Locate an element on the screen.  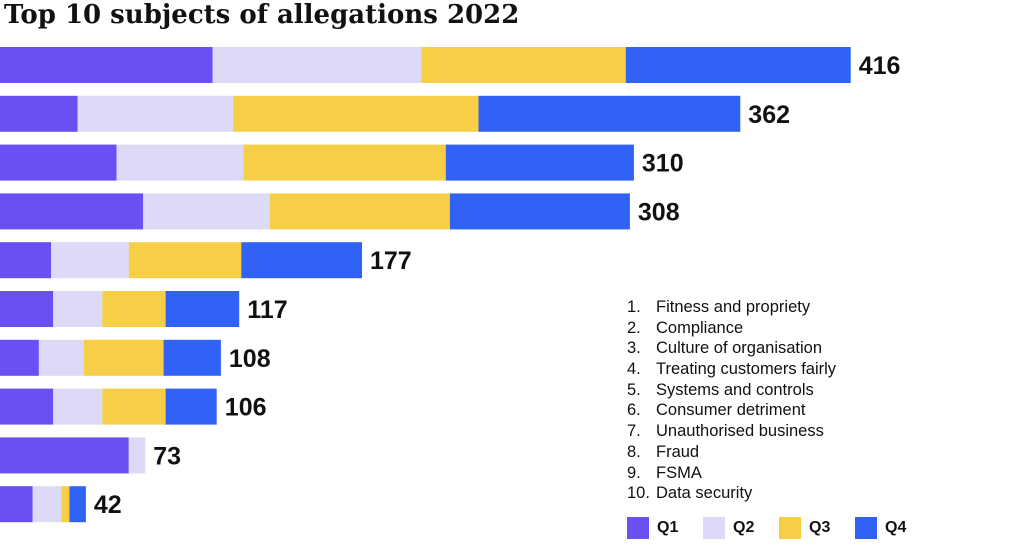
subject-label: Culture of organisation is located at coordinates (739, 348).